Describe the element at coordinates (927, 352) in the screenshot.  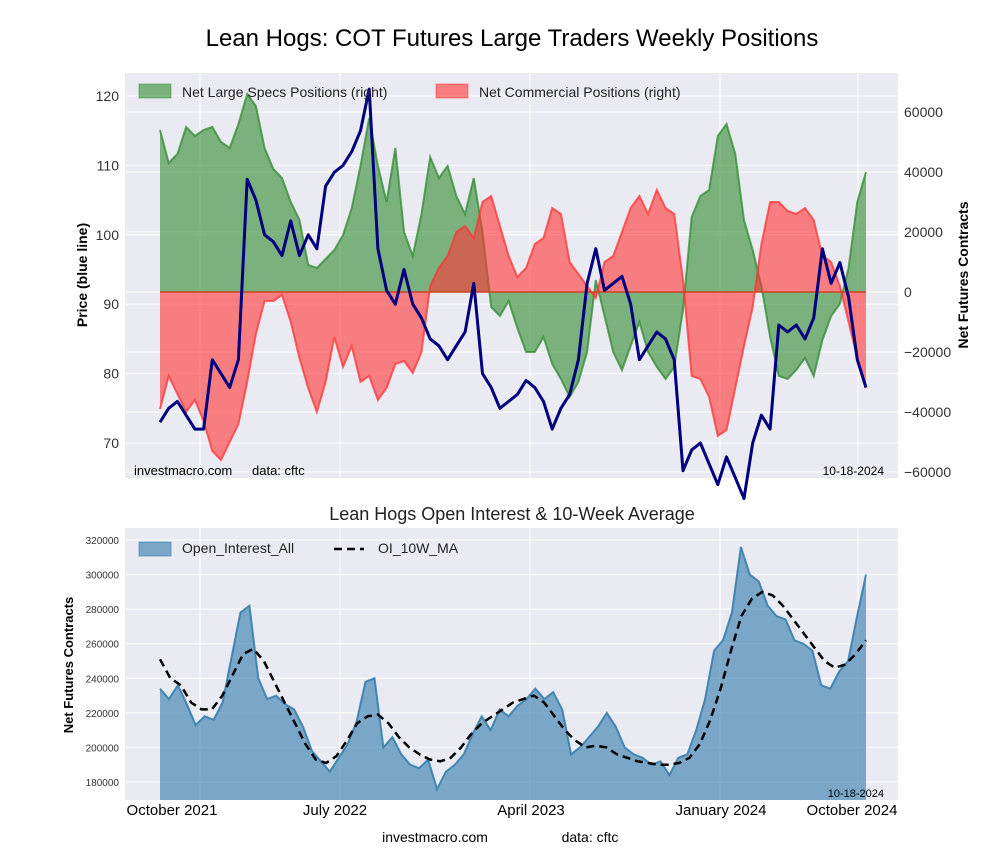
I see `top-right-tick-label: −20000` at that location.